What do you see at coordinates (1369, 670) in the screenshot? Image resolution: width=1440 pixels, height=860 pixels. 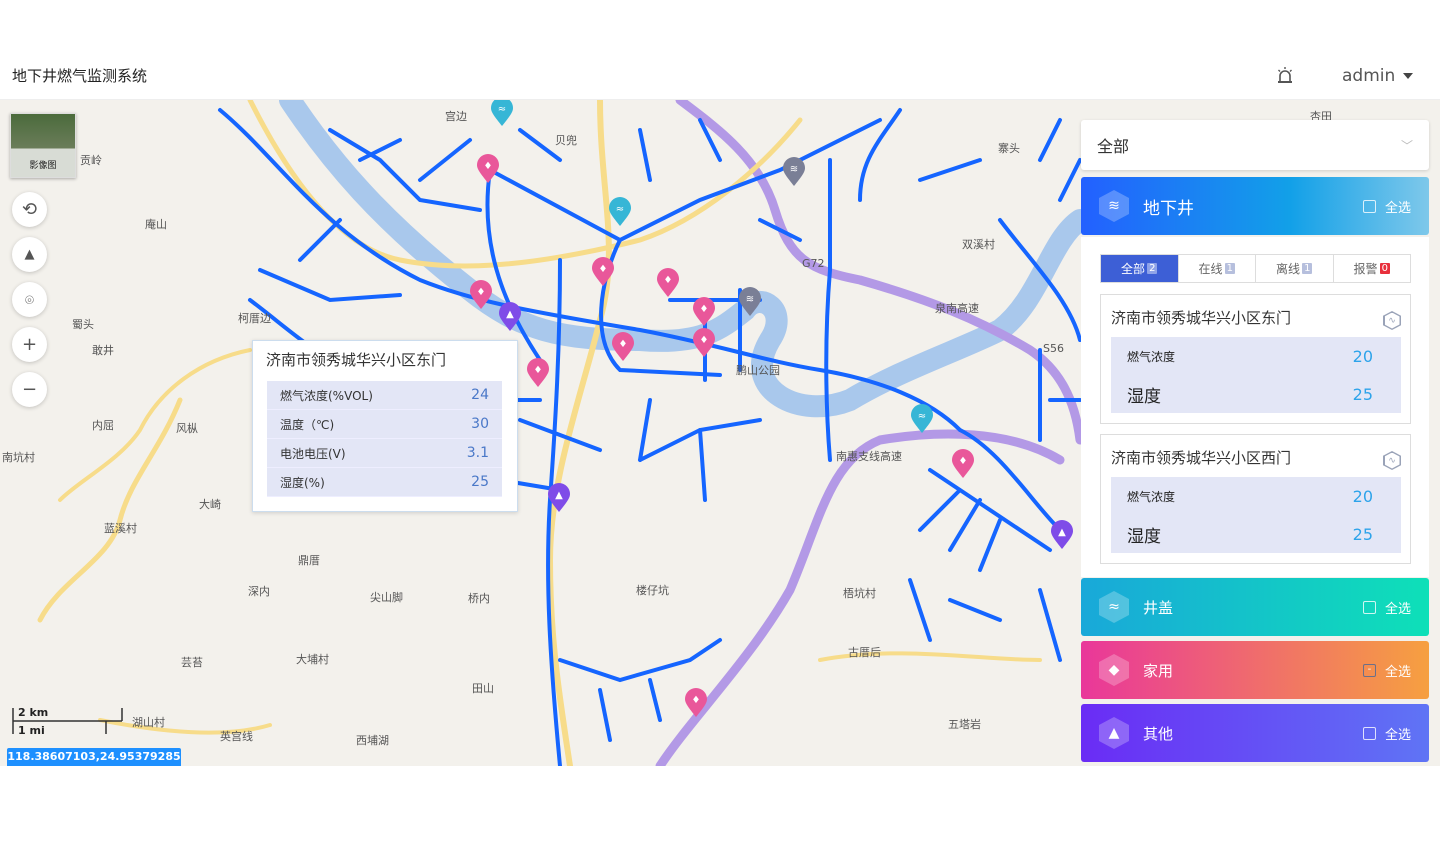 I see `select-all-checkbox-indeterminate: -` at bounding box center [1369, 670].